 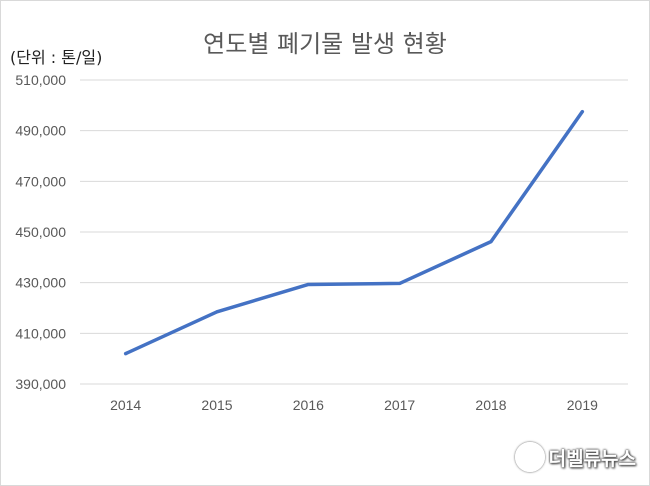 What do you see at coordinates (56, 57) in the screenshot?
I see `unit-label: (단위 : 톤/일)` at bounding box center [56, 57].